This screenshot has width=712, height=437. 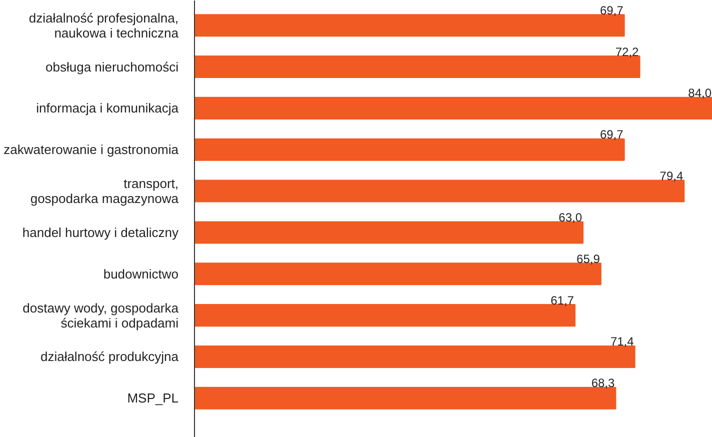 What do you see at coordinates (562, 300) in the screenshot?
I see `data-label: 61,7` at bounding box center [562, 300].